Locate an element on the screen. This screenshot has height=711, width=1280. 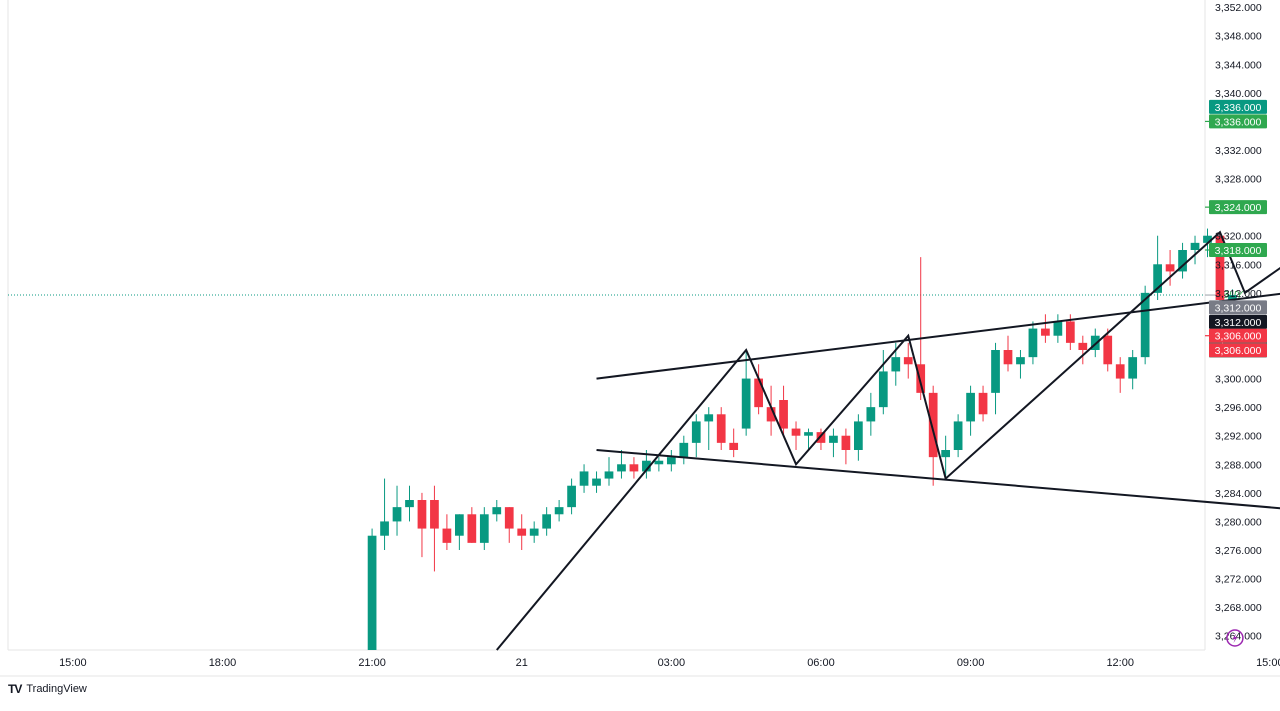
price-tick-label: 3,340.000 is located at coordinates (1238, 94).